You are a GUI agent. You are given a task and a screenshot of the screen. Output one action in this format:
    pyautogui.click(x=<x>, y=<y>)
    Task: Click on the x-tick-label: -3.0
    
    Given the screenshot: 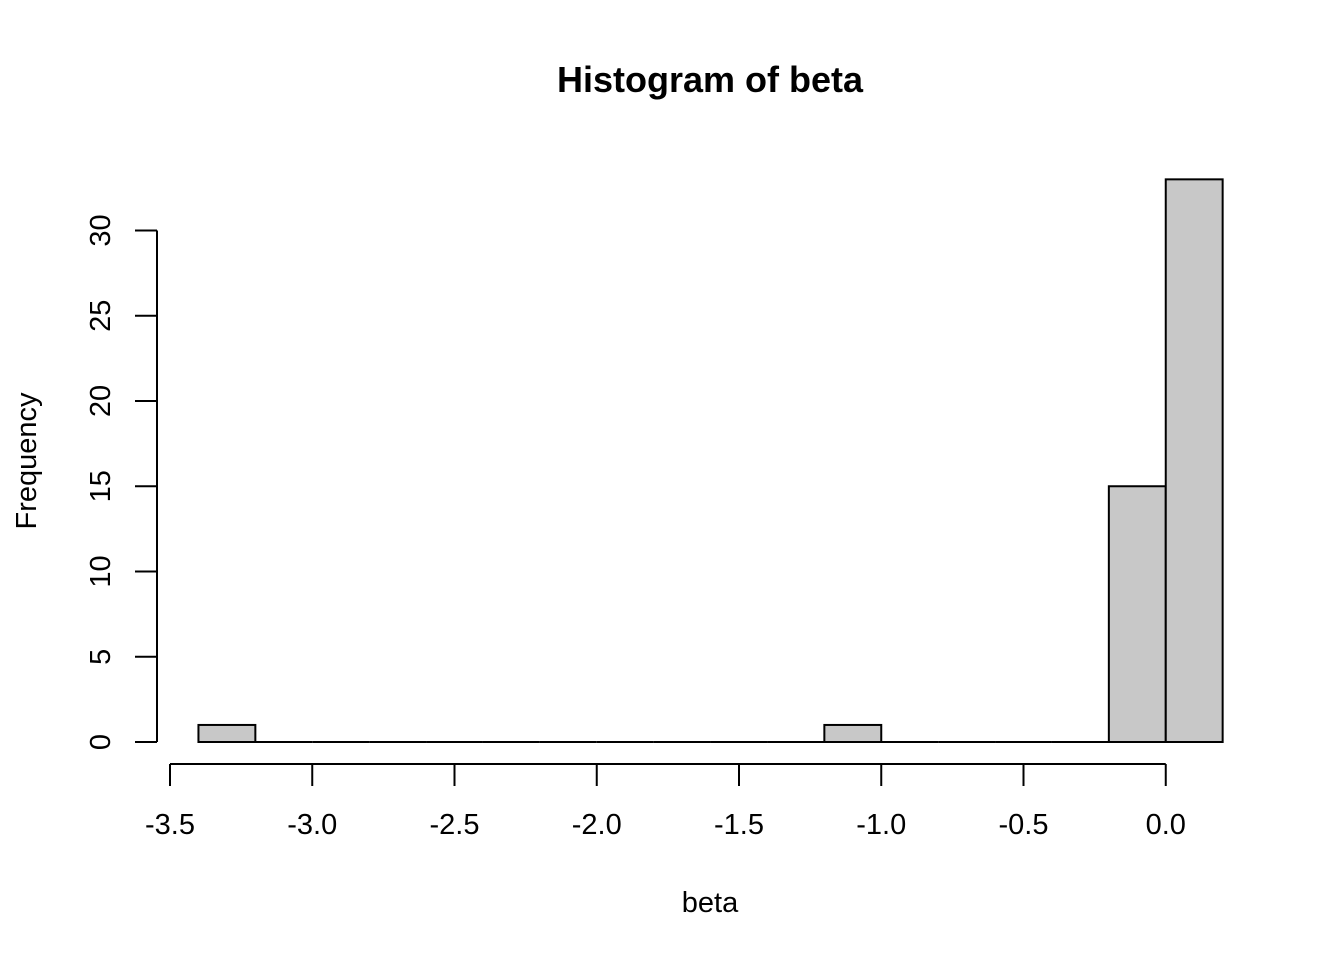 What is the action you would take?
    pyautogui.click(x=312, y=825)
    